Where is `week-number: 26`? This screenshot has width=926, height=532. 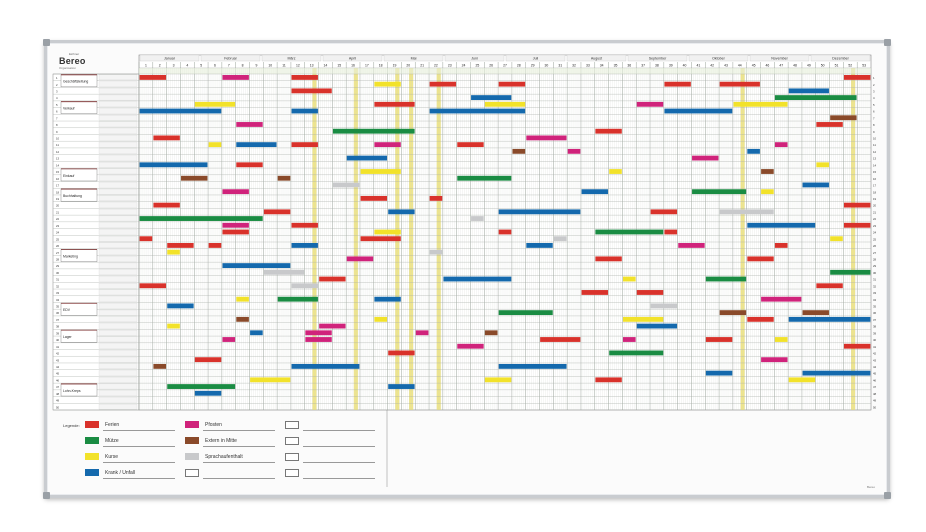 week-number: 26 is located at coordinates (491, 65).